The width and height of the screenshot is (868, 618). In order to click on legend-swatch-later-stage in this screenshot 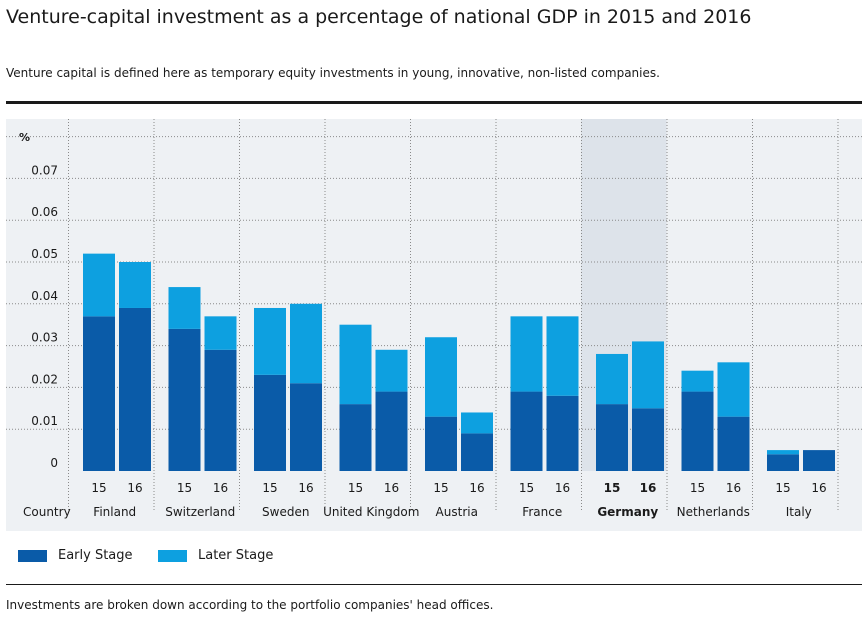, I will do `click(172, 555)`.